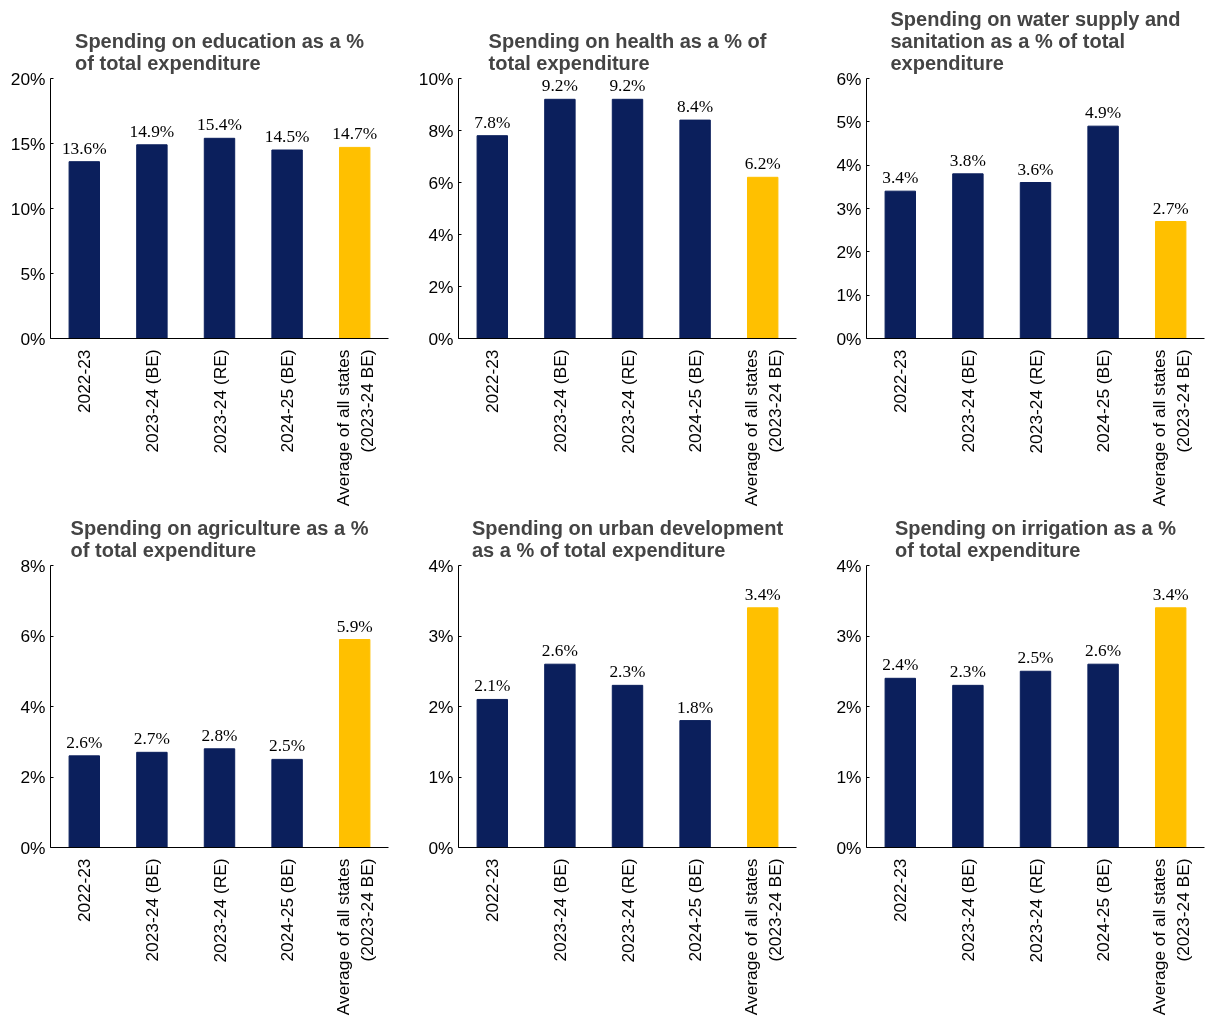  What do you see at coordinates (900, 665) in the screenshot?
I see `data-label: 2.4%` at bounding box center [900, 665].